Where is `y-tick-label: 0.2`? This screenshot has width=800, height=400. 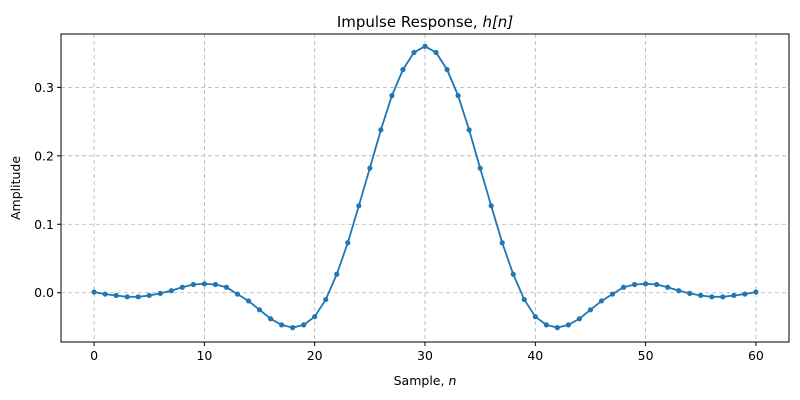
y-tick-label: 0.2 is located at coordinates (44, 155).